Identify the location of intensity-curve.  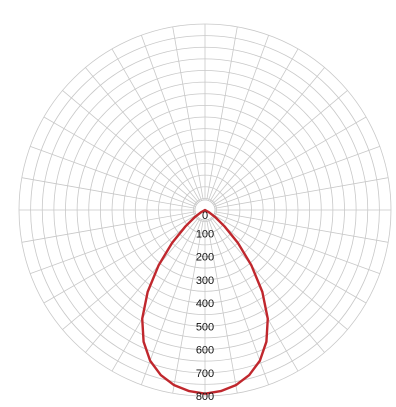
(205, 301).